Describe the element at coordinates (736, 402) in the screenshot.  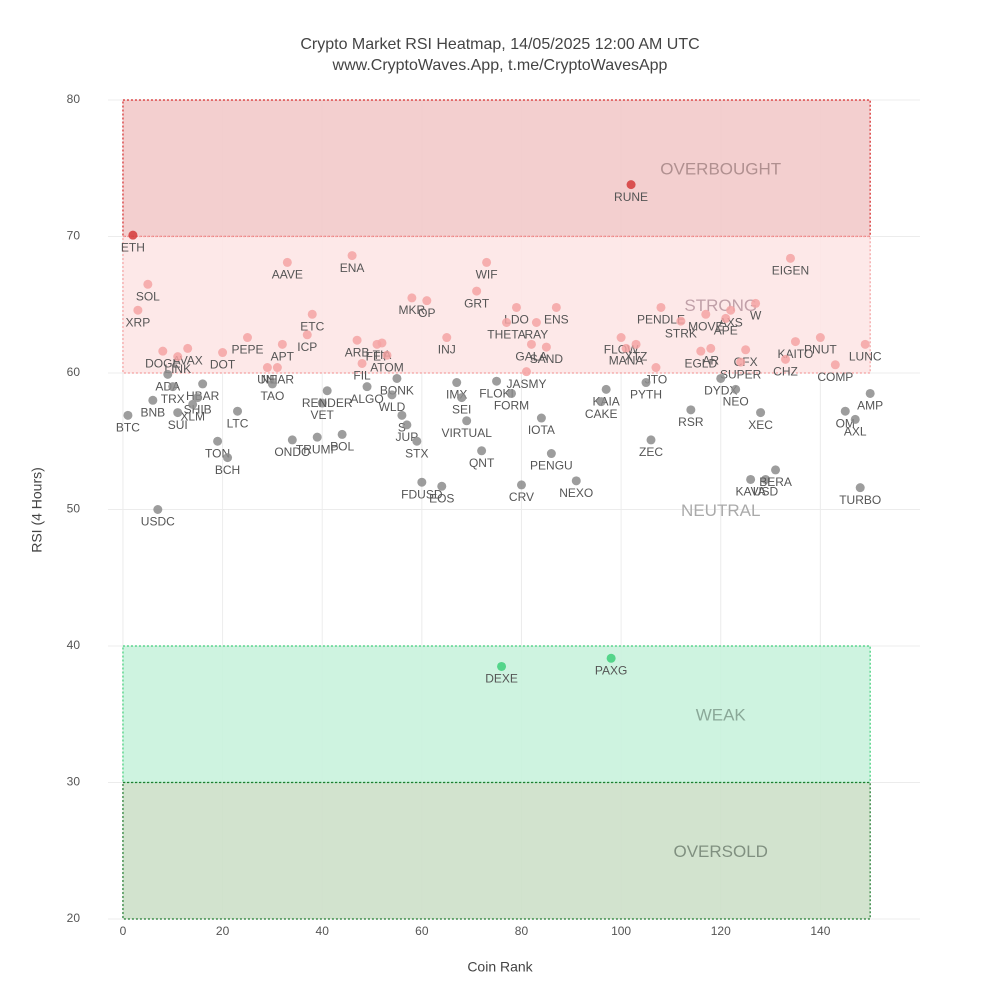
I see `point-label: NEO` at that location.